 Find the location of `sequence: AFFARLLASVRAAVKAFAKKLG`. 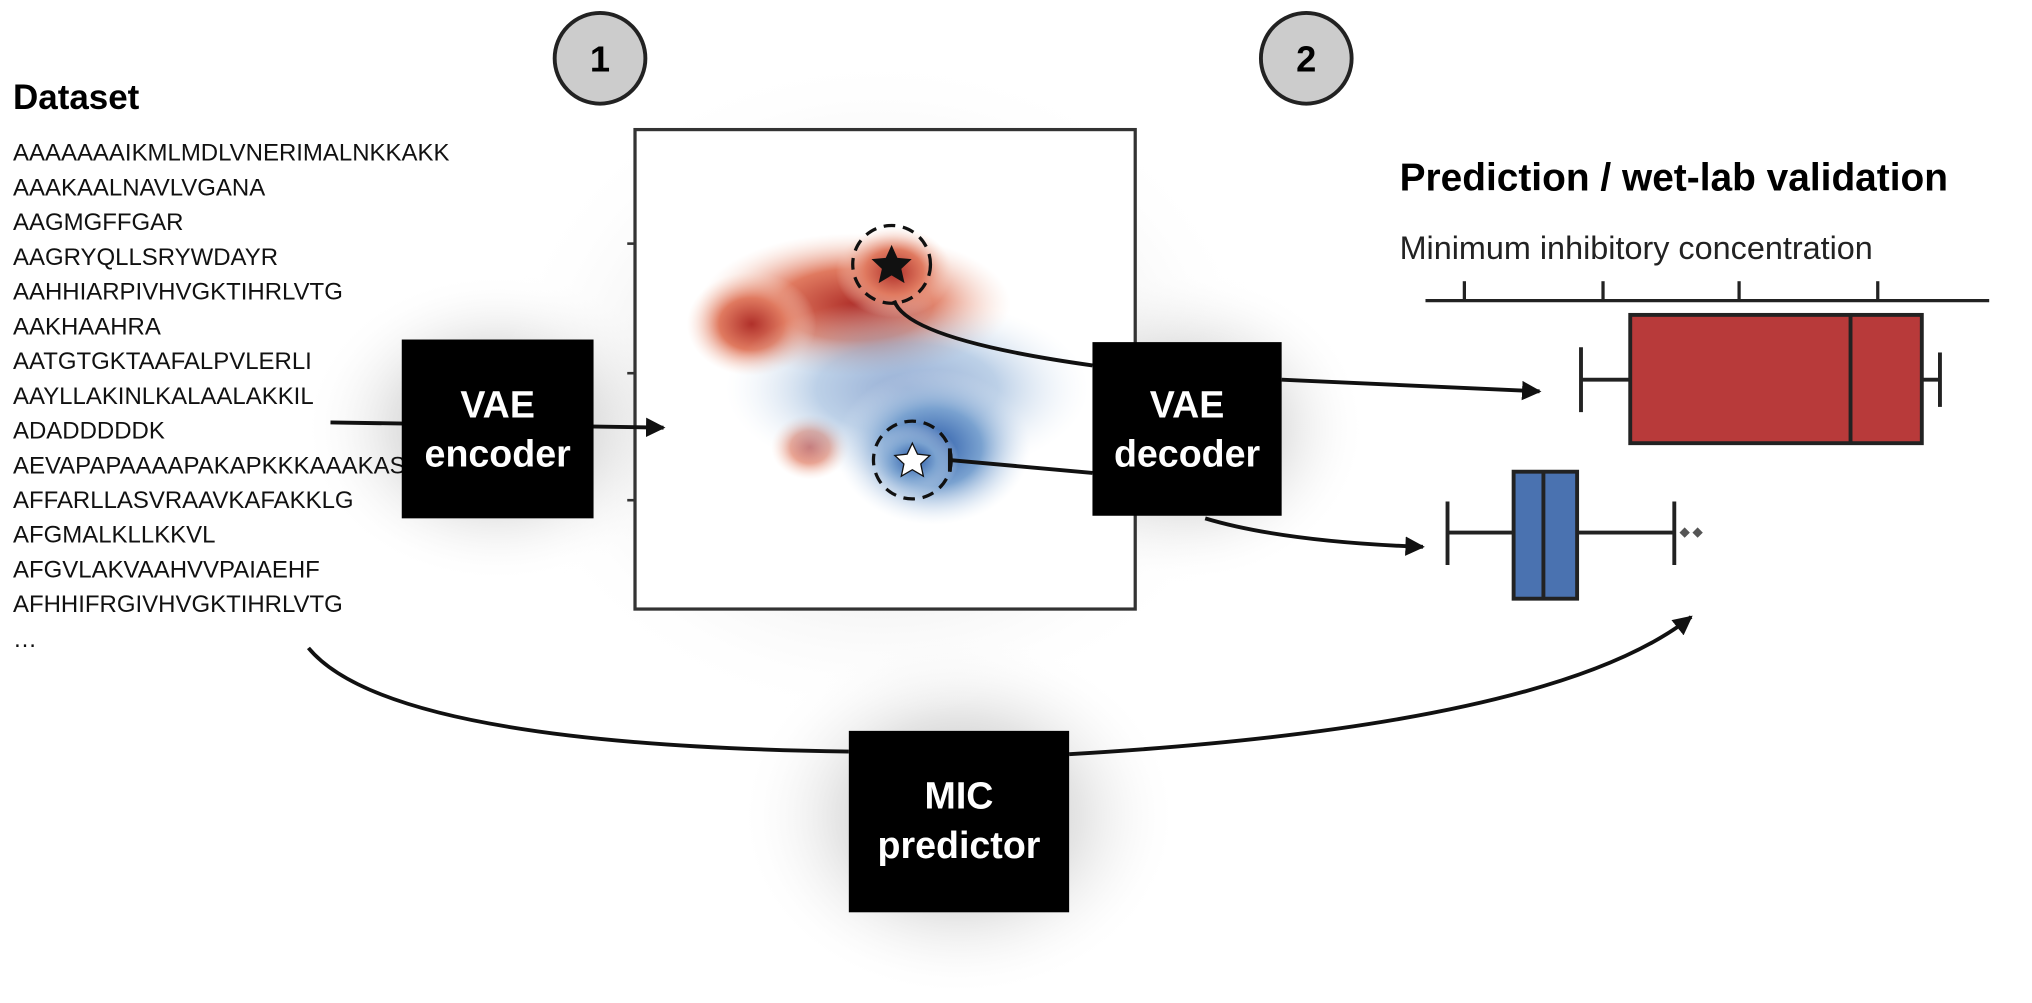

sequence: AFFARLLASVRAAVKAFAKKLG is located at coordinates (183, 500).